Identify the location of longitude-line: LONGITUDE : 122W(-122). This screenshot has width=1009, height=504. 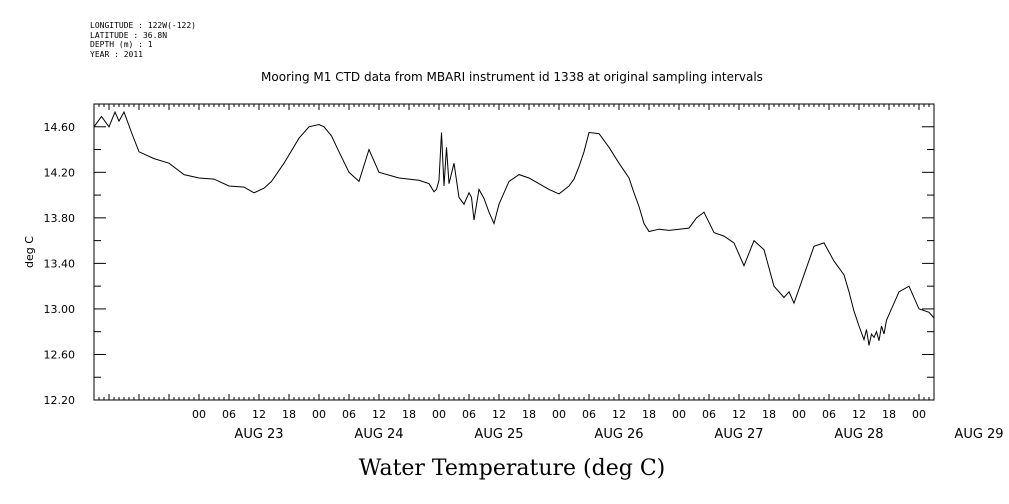
(143, 25).